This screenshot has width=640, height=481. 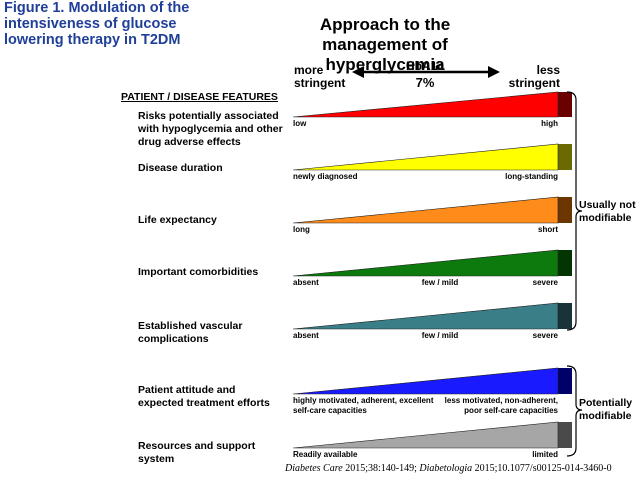 I want to click on citation-journal-1: Diabetes Care, so click(x=314, y=468).